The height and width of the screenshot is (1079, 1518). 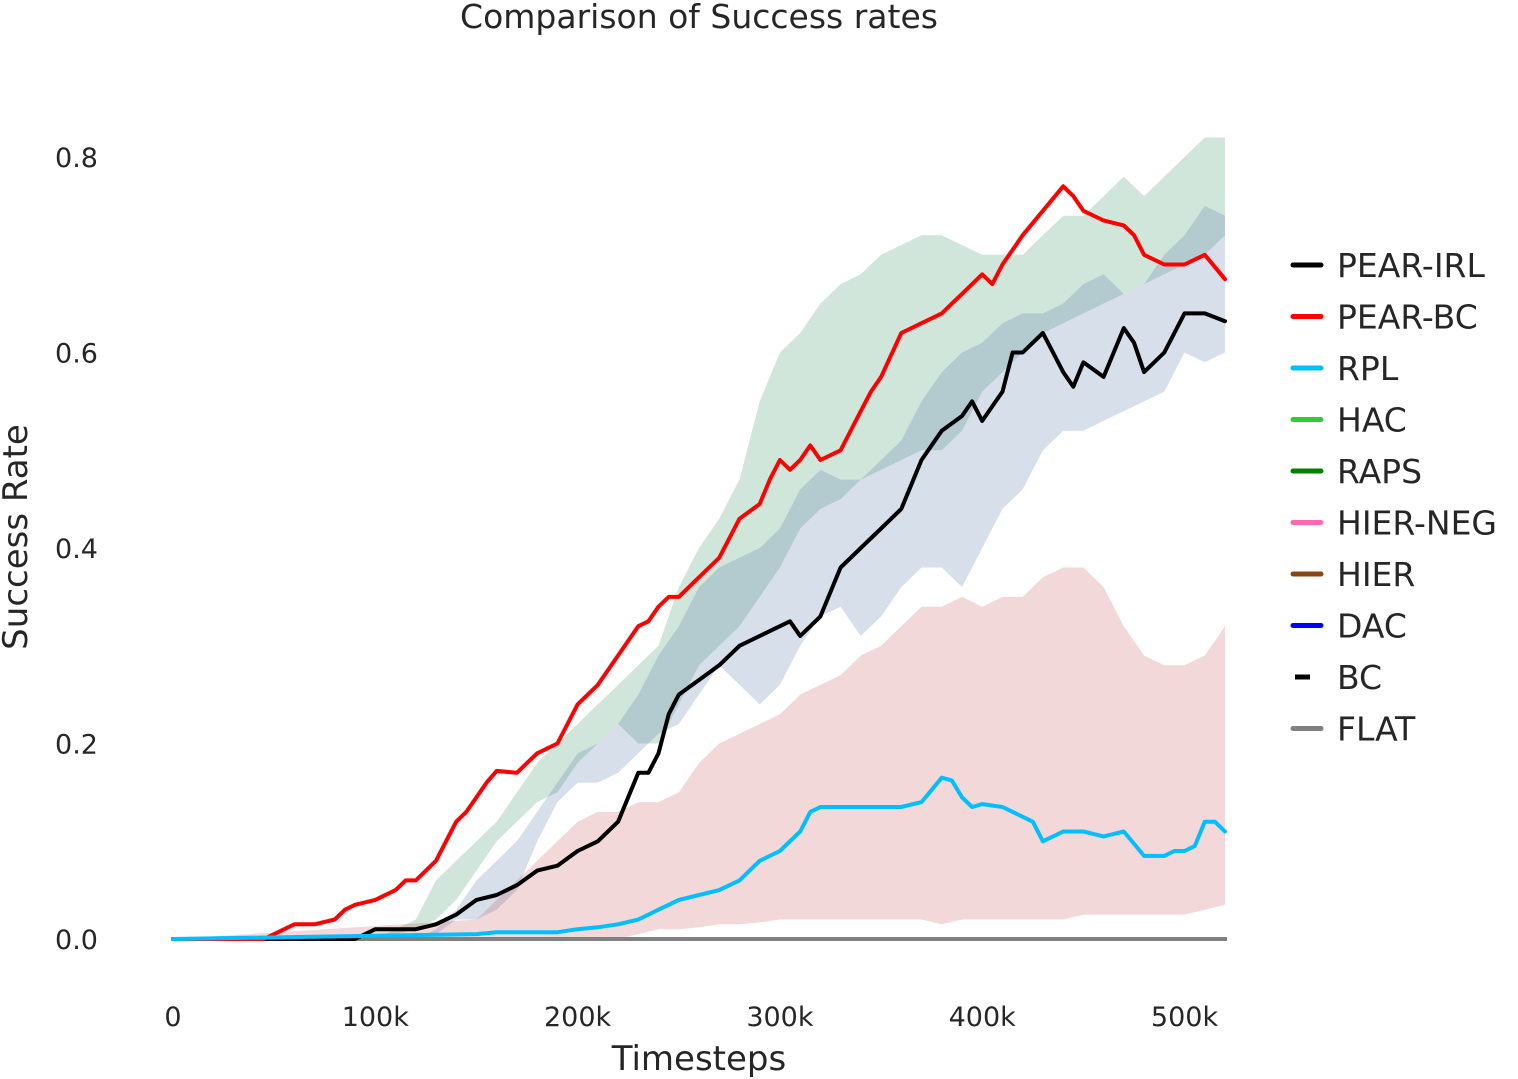 I want to click on x-tick-label: 100k, so click(x=376, y=1017).